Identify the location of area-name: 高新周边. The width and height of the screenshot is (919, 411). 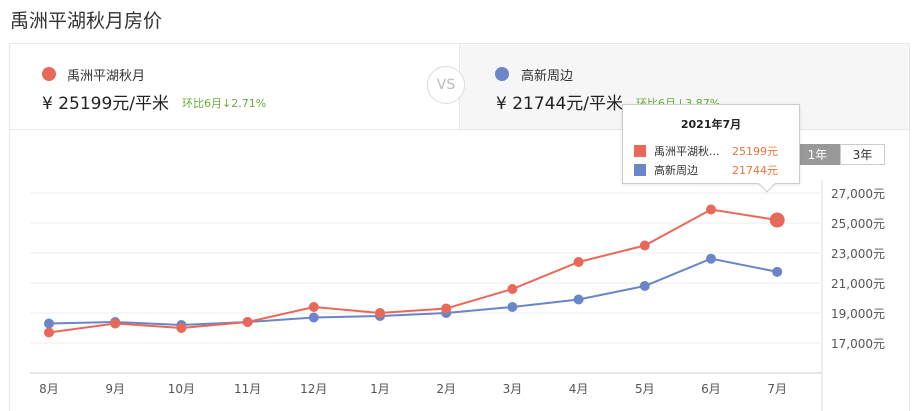
(547, 76).